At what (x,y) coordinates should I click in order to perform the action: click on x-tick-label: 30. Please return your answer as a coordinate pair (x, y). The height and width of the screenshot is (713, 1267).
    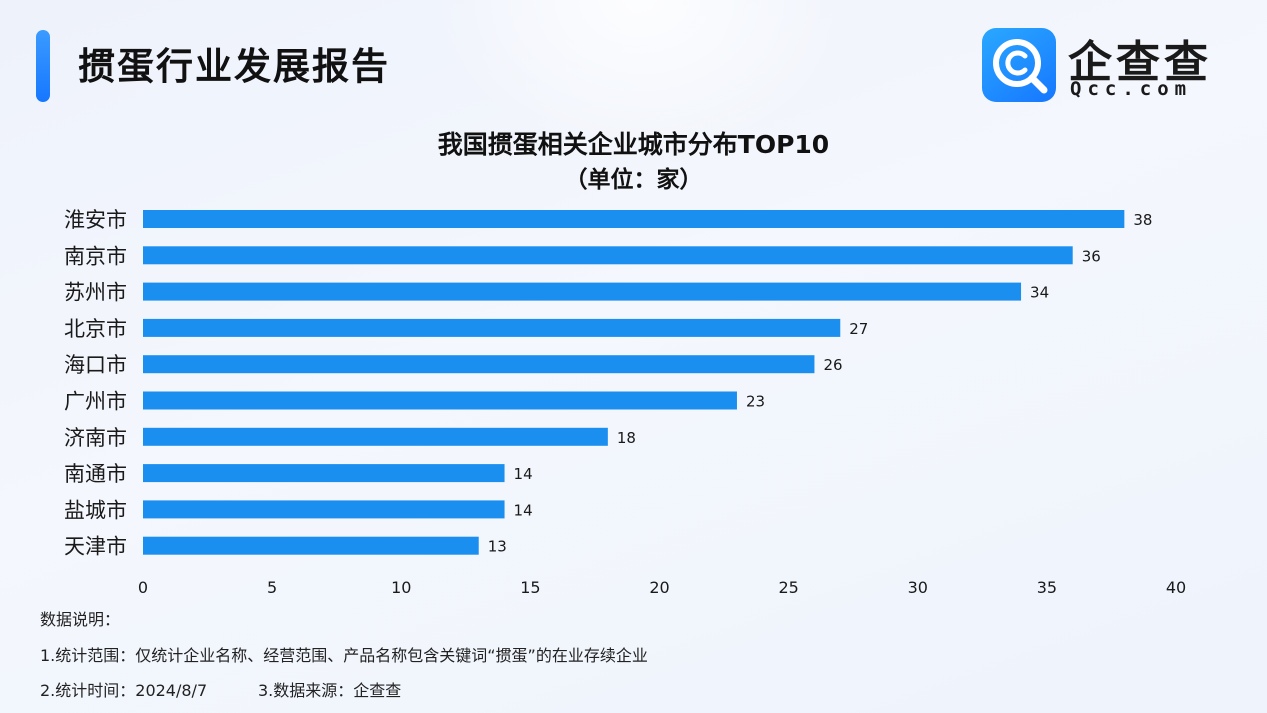
    Looking at the image, I should click on (918, 587).